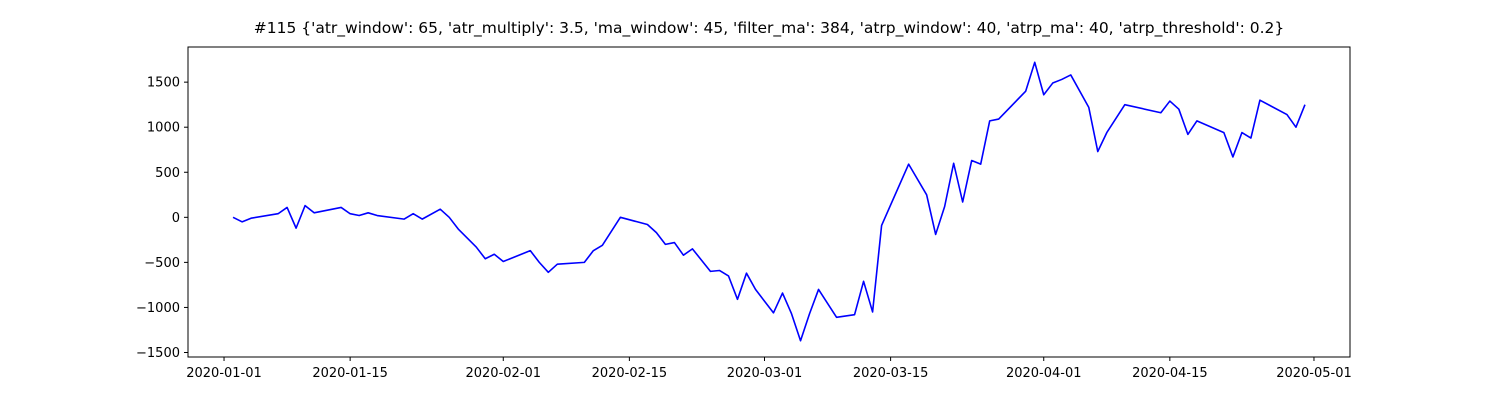  I want to click on y-tick-label: 1500, so click(163, 83).